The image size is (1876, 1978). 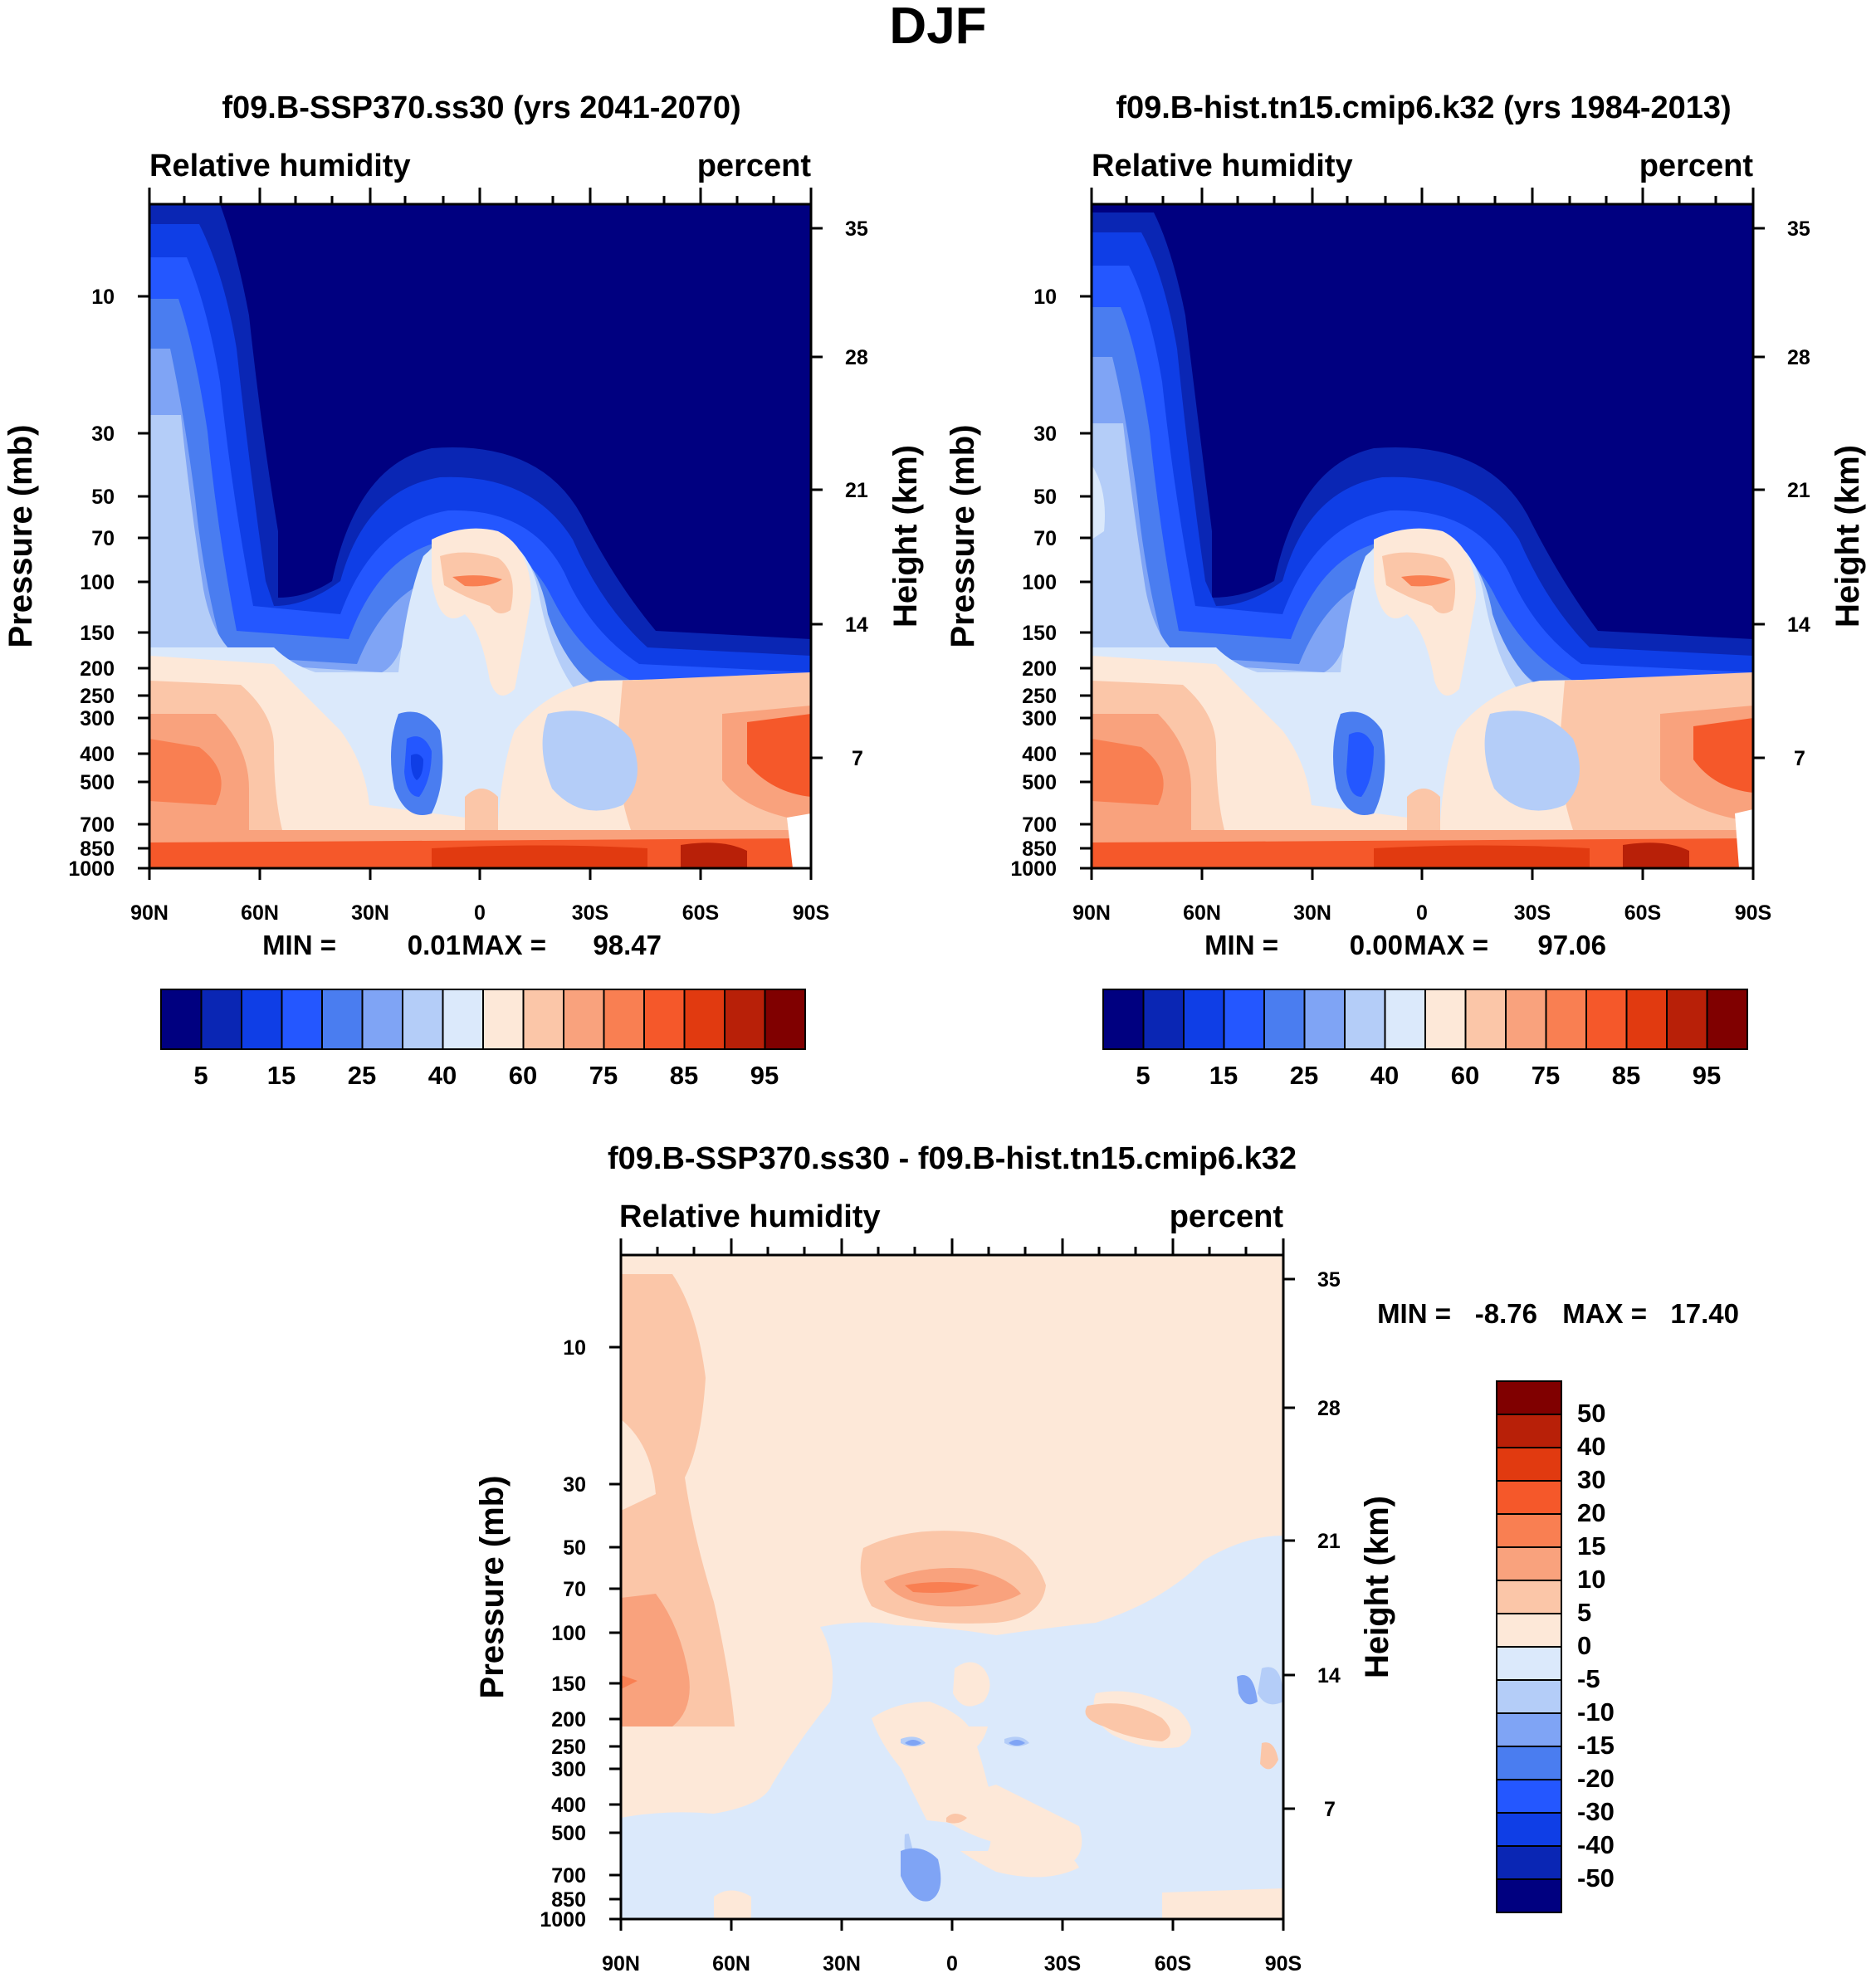 What do you see at coordinates (1312, 913) in the screenshot?
I see `x-tick-label: 30N` at bounding box center [1312, 913].